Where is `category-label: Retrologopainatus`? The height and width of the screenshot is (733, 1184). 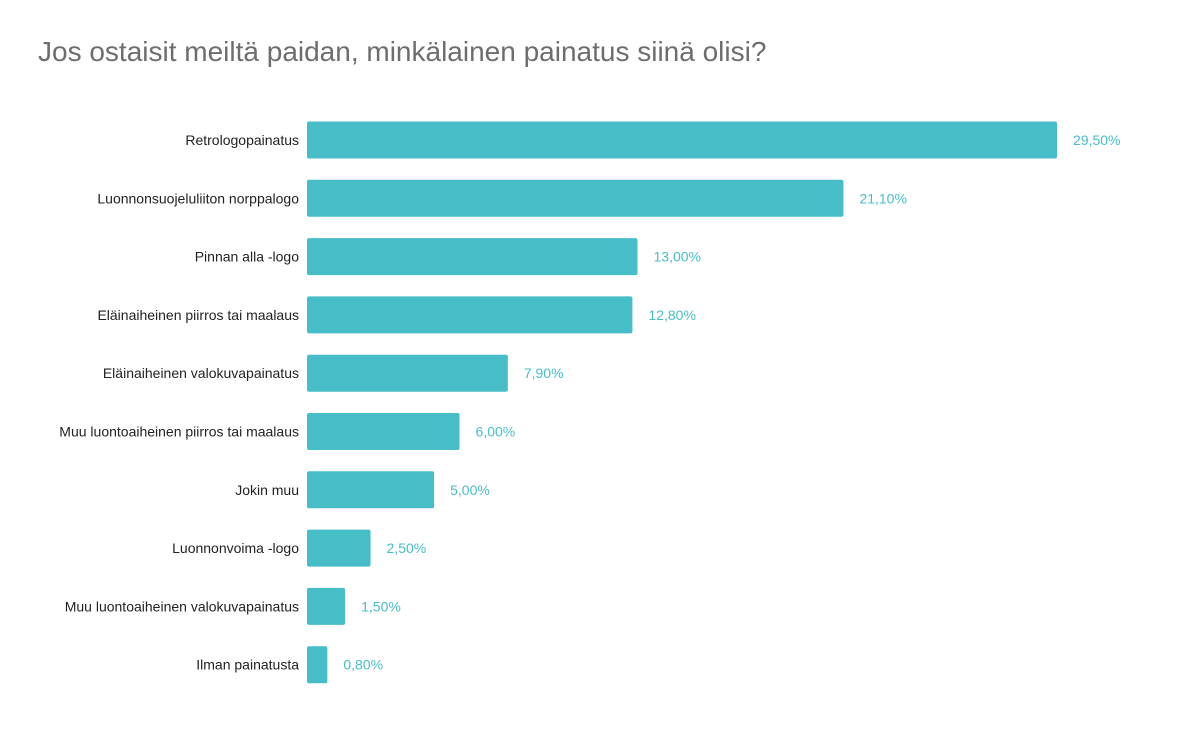
category-label: Retrologopainatus is located at coordinates (242, 140).